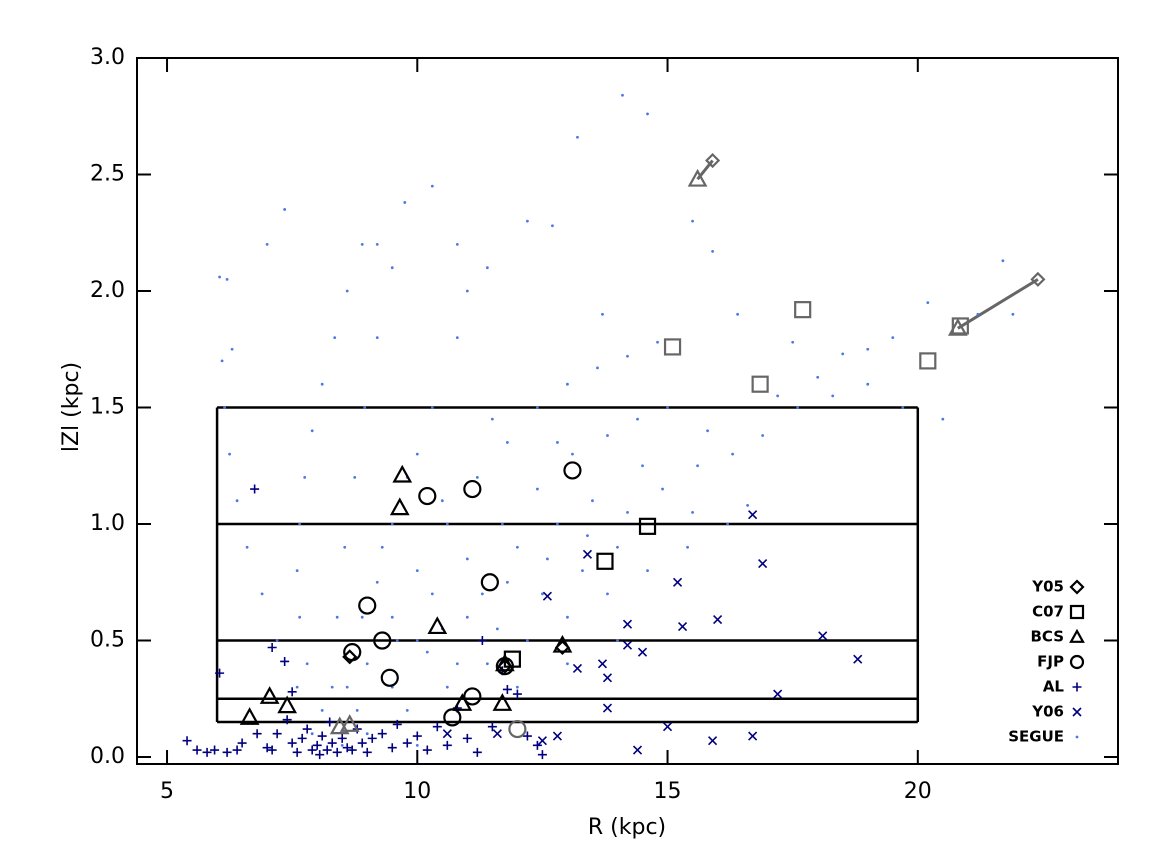 This screenshot has width=1152, height=864. What do you see at coordinates (107, 407) in the screenshot?
I see `y-tick-label: 1.5` at bounding box center [107, 407].